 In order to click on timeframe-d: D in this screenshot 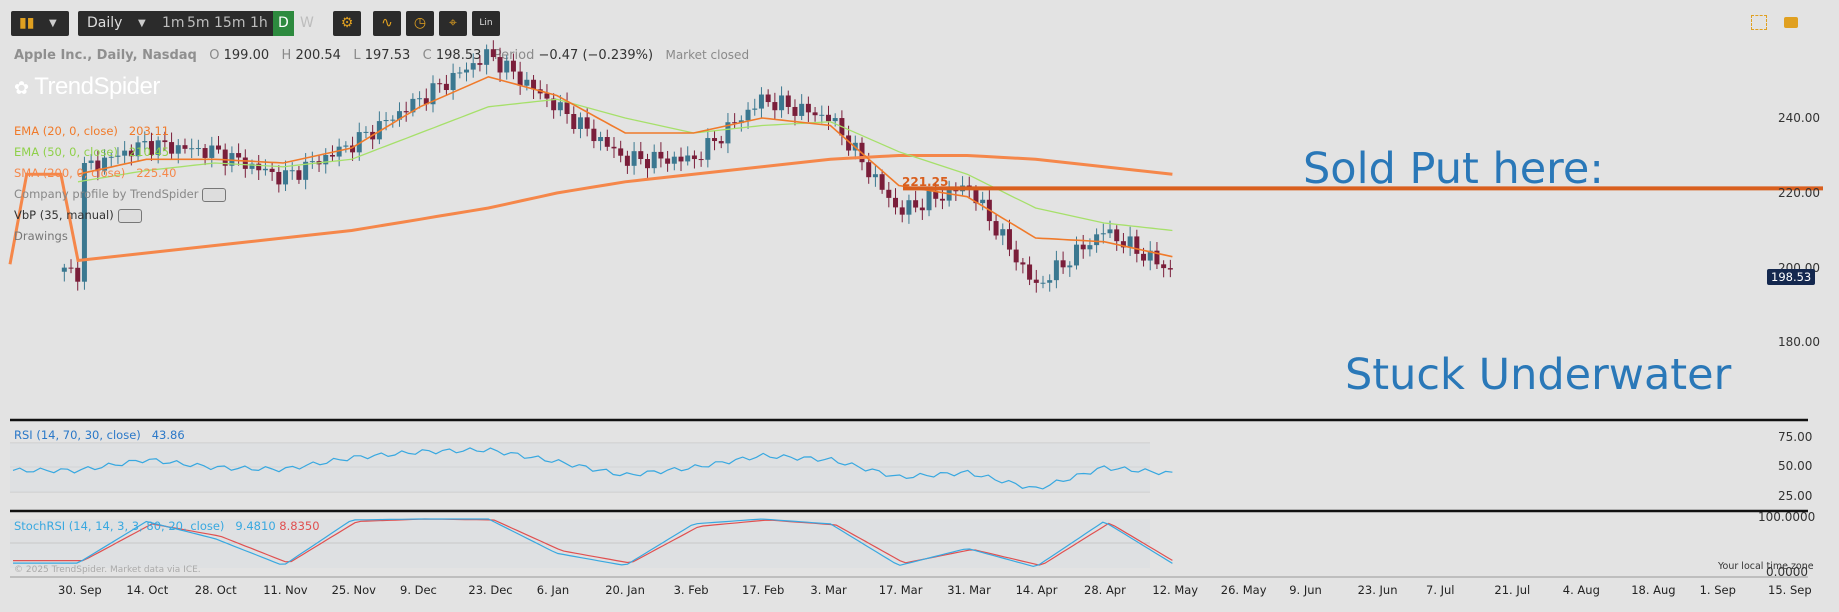, I will do `click(283, 23)`.